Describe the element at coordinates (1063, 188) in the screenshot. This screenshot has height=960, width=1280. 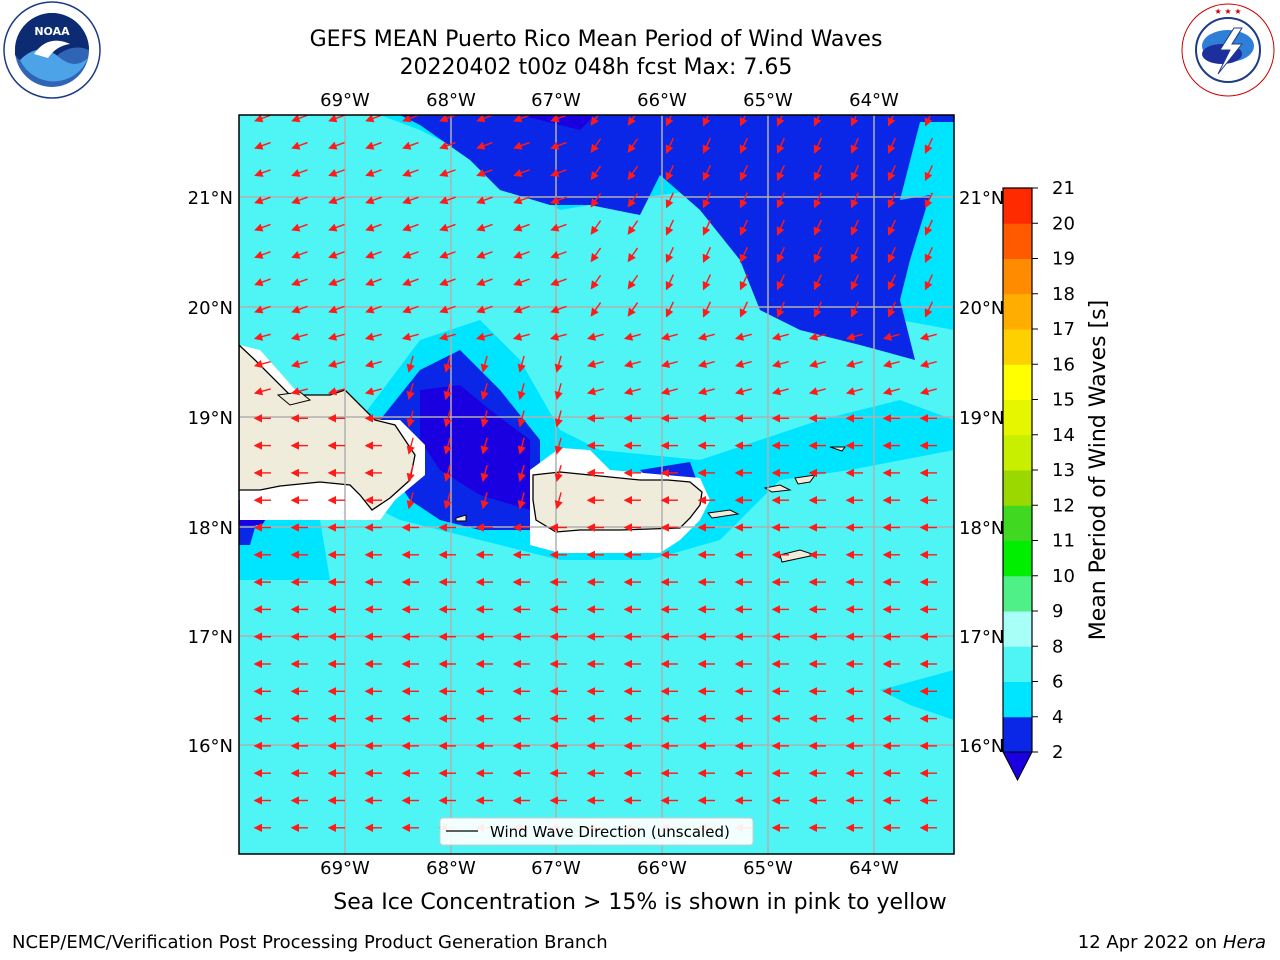
I see `colorbar-tick-label: 21` at that location.